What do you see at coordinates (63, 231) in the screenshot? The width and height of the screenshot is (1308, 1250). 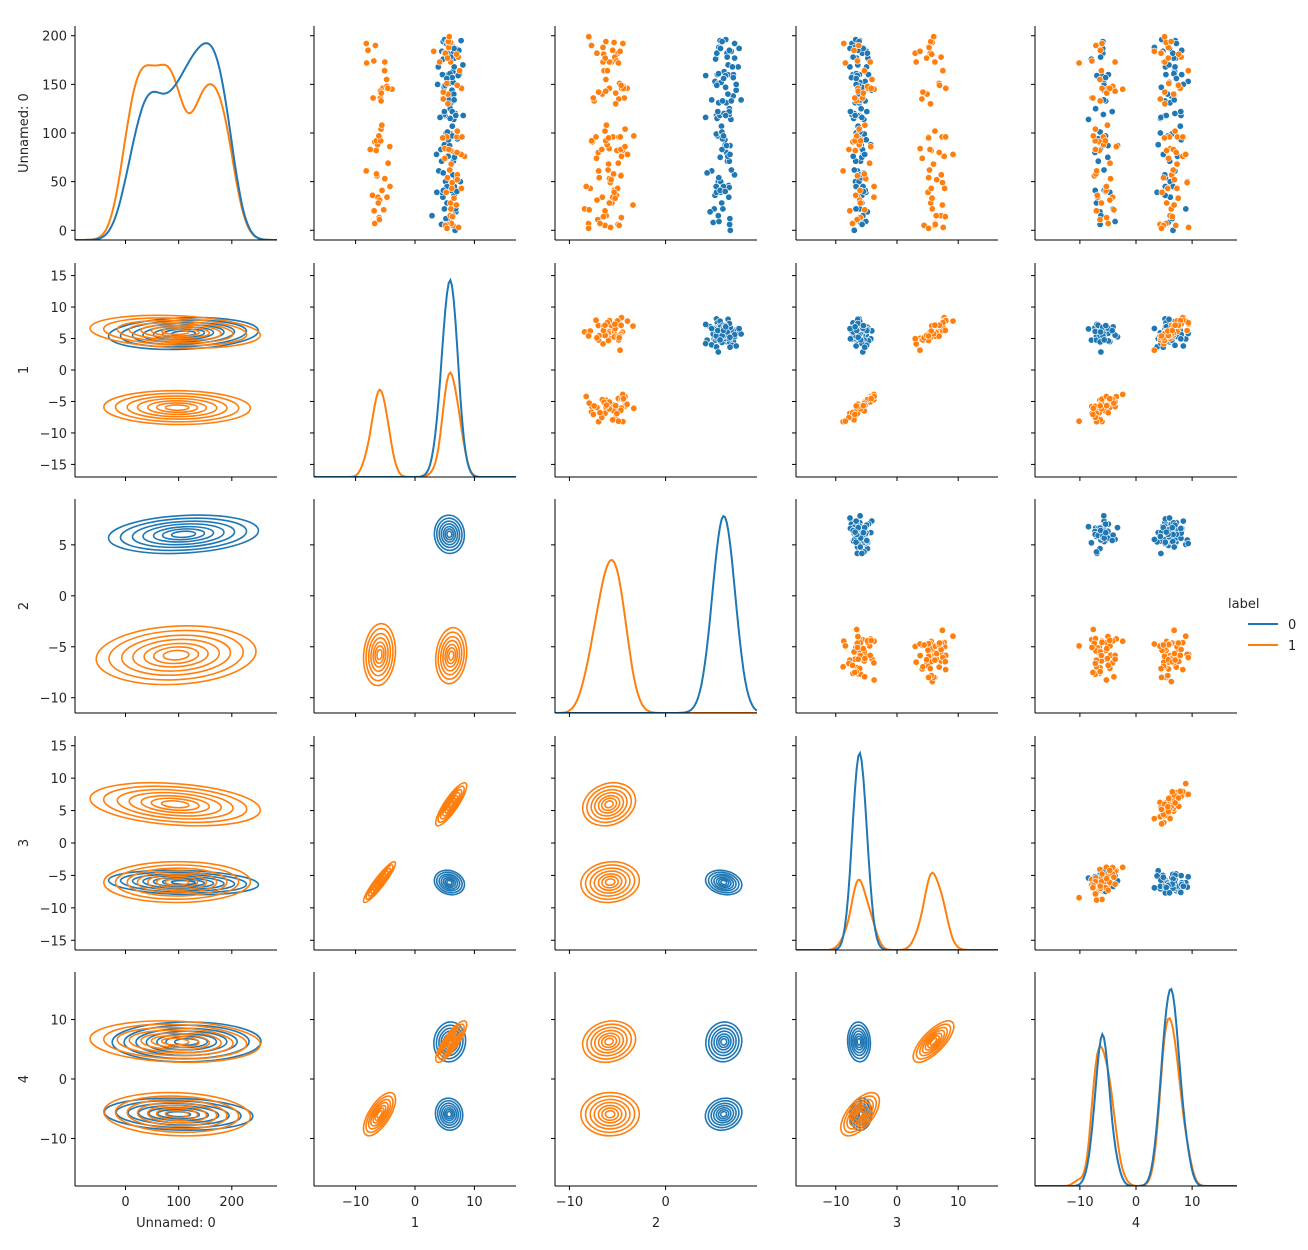 I see `ytick-label-0-0: 0` at bounding box center [63, 231].